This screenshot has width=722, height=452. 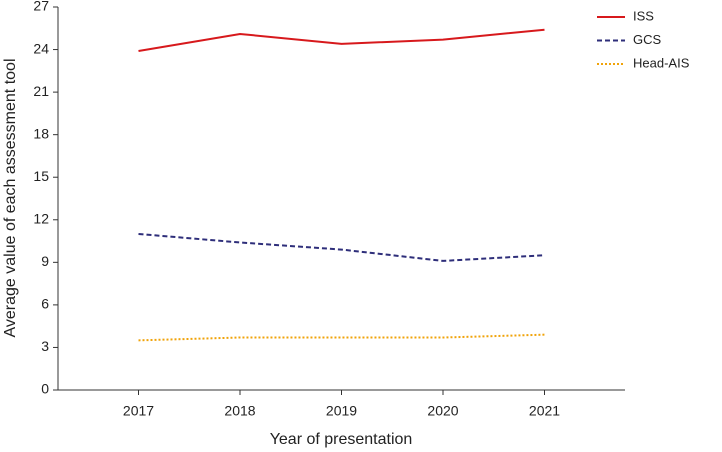 What do you see at coordinates (41, 91) in the screenshot?
I see `y-tick-label: 21` at bounding box center [41, 91].